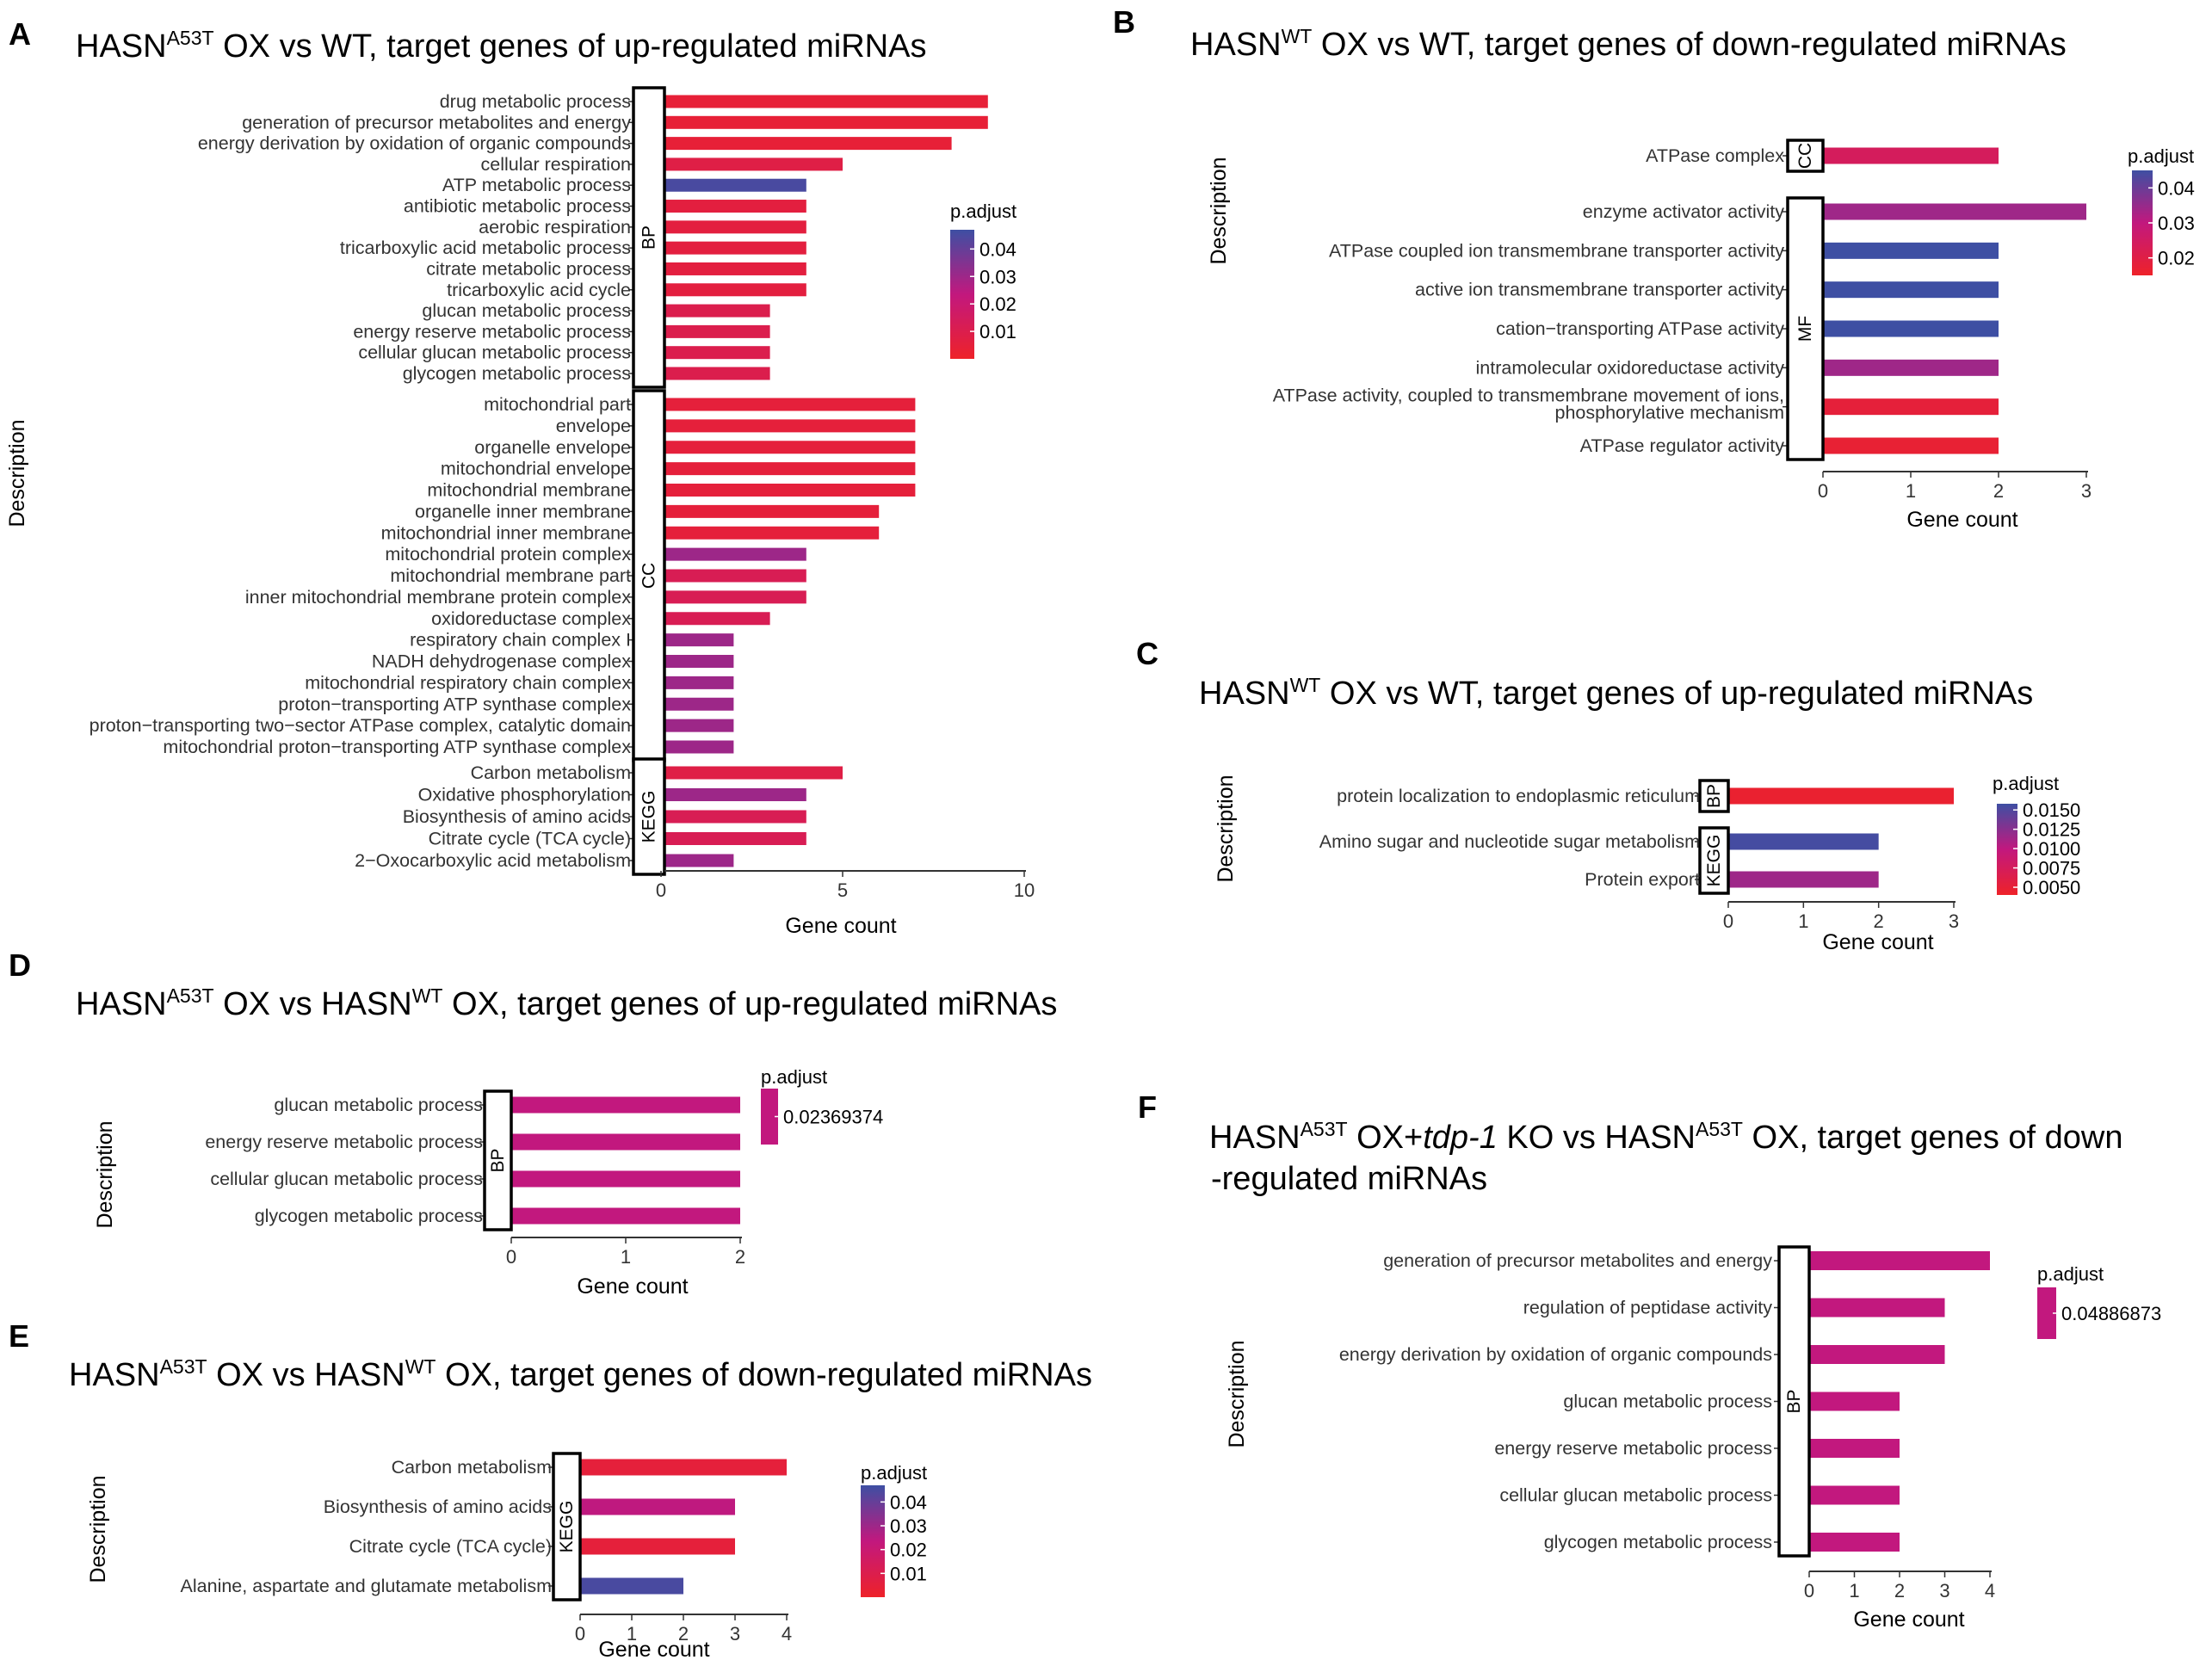 This screenshot has width=2212, height=1660. I want to click on chart-f-category-label: cellular glucan metabolic process, so click(1636, 1495).